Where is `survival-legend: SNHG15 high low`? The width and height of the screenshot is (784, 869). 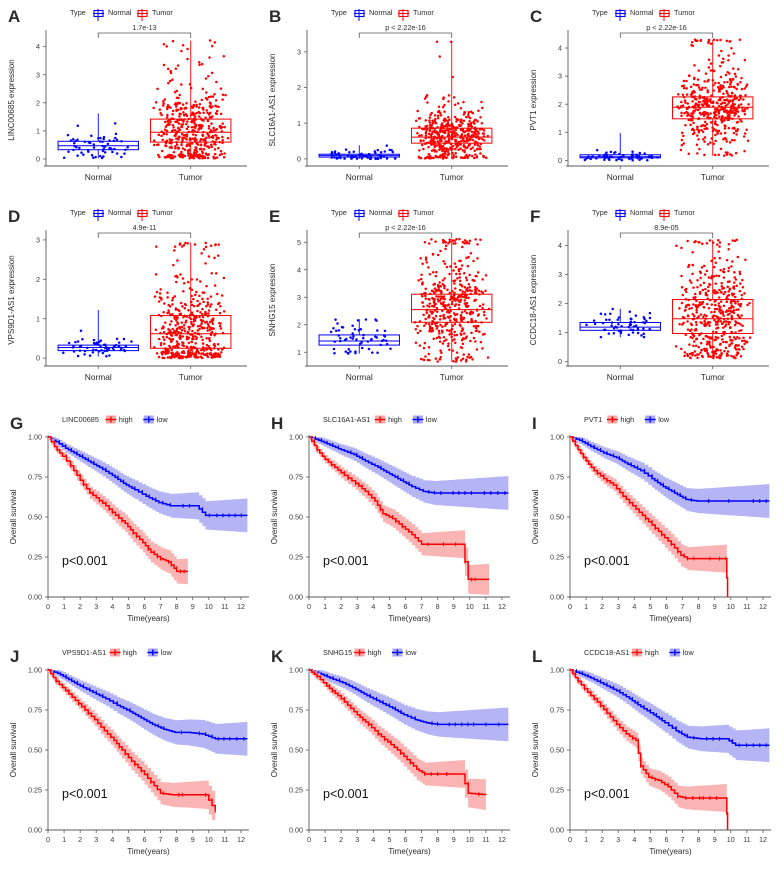 survival-legend: SNHG15 high low is located at coordinates (370, 652).